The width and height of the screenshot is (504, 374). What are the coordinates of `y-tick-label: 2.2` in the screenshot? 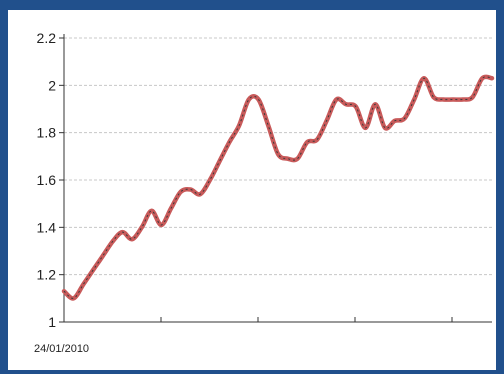 It's located at (47, 38).